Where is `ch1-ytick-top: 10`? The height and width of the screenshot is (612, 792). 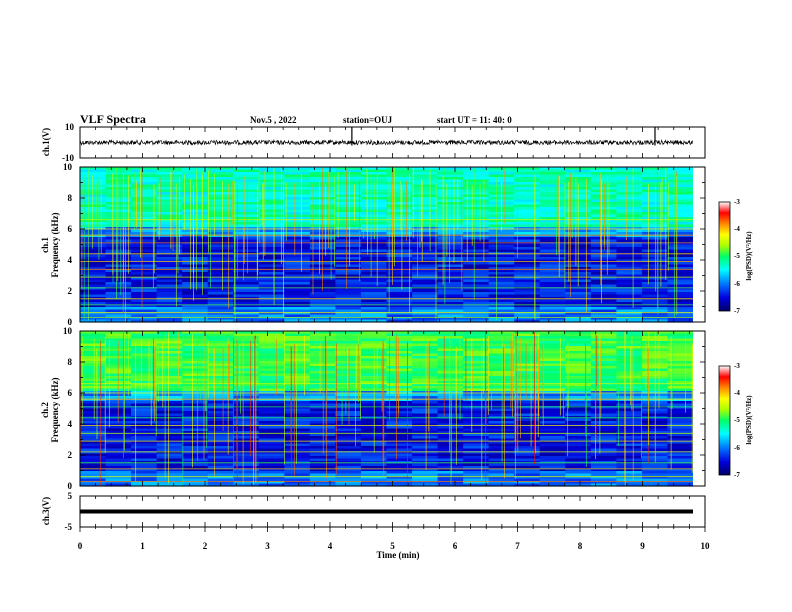
ch1-ytick-top: 10 is located at coordinates (70, 127).